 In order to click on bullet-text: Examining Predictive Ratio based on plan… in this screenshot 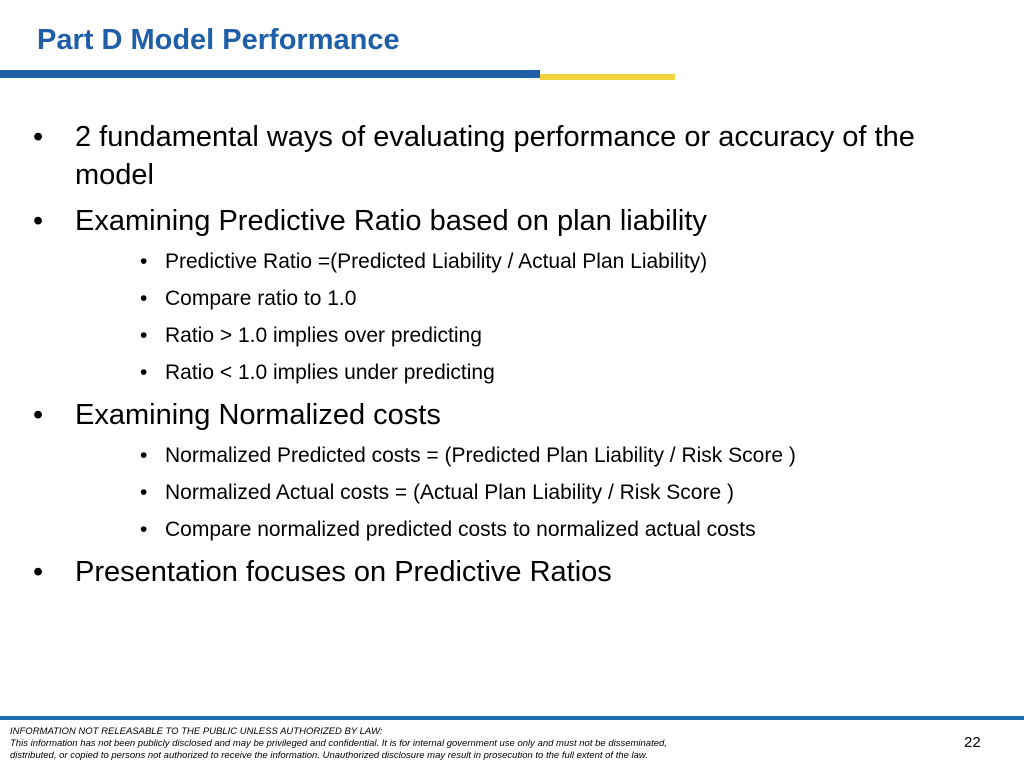, I will do `click(391, 221)`.